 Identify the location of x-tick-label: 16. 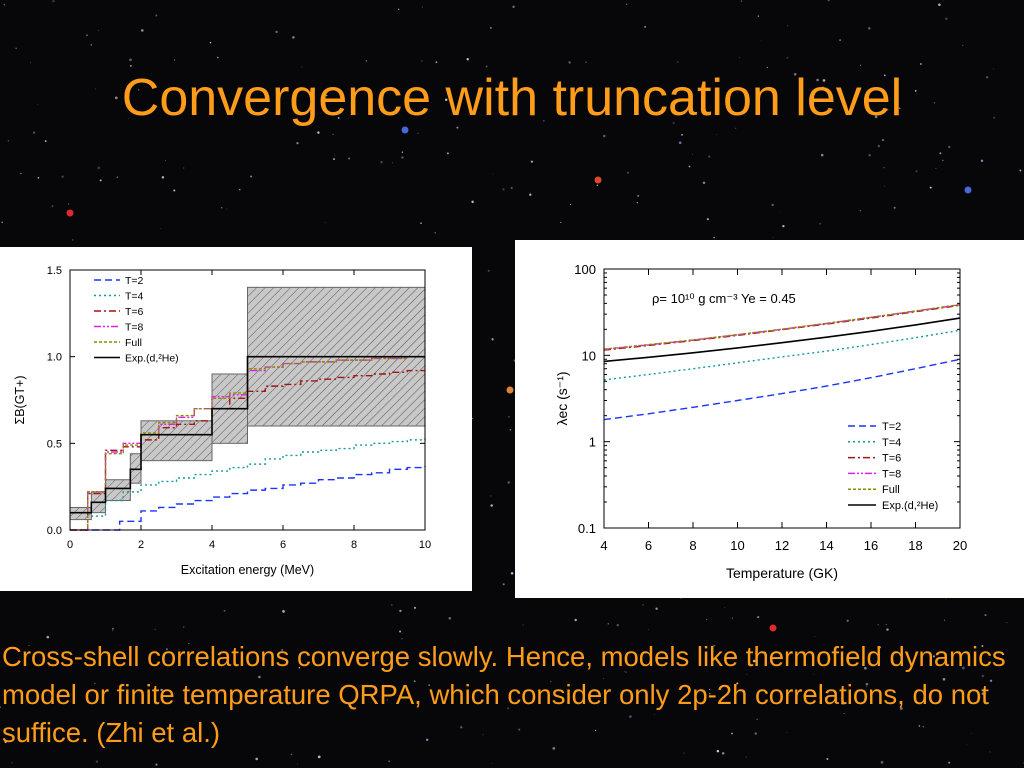
(871, 545).